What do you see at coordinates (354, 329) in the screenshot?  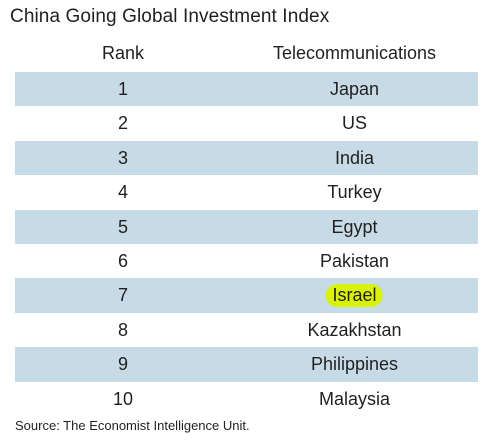 I see `country-cell: Kazakhstan` at bounding box center [354, 329].